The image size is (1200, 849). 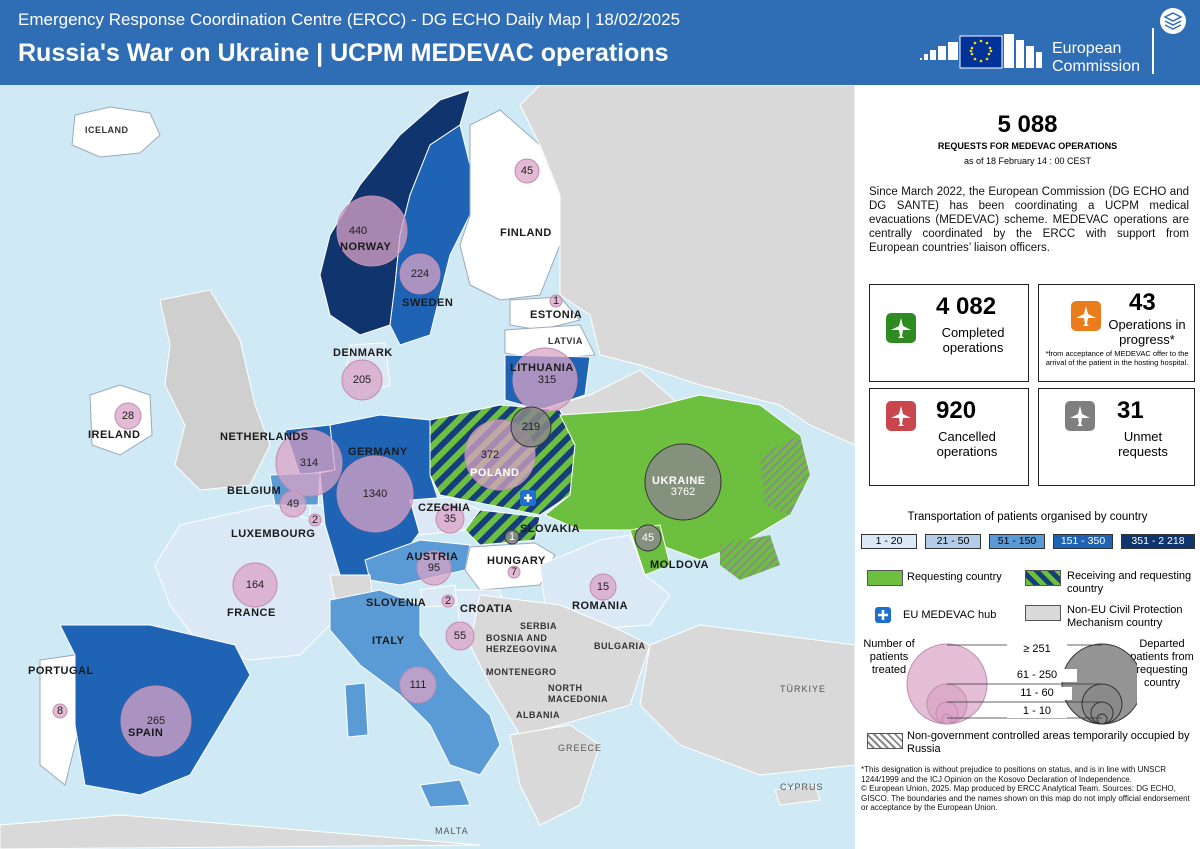 I want to click on country-finland, so click(x=510, y=205).